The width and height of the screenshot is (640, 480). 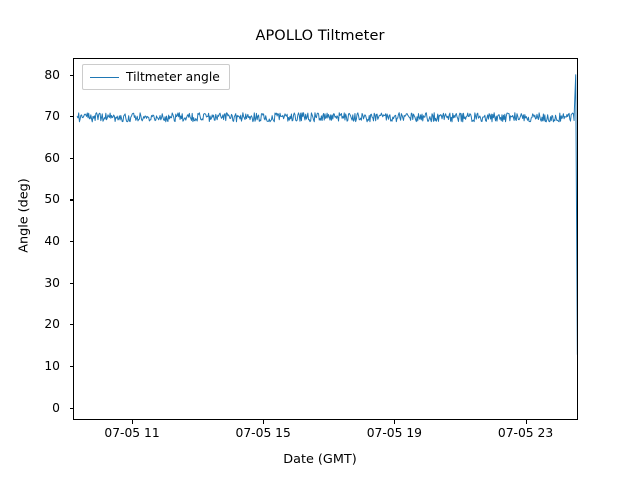 What do you see at coordinates (52, 365) in the screenshot?
I see `y-tick-label: 10` at bounding box center [52, 365].